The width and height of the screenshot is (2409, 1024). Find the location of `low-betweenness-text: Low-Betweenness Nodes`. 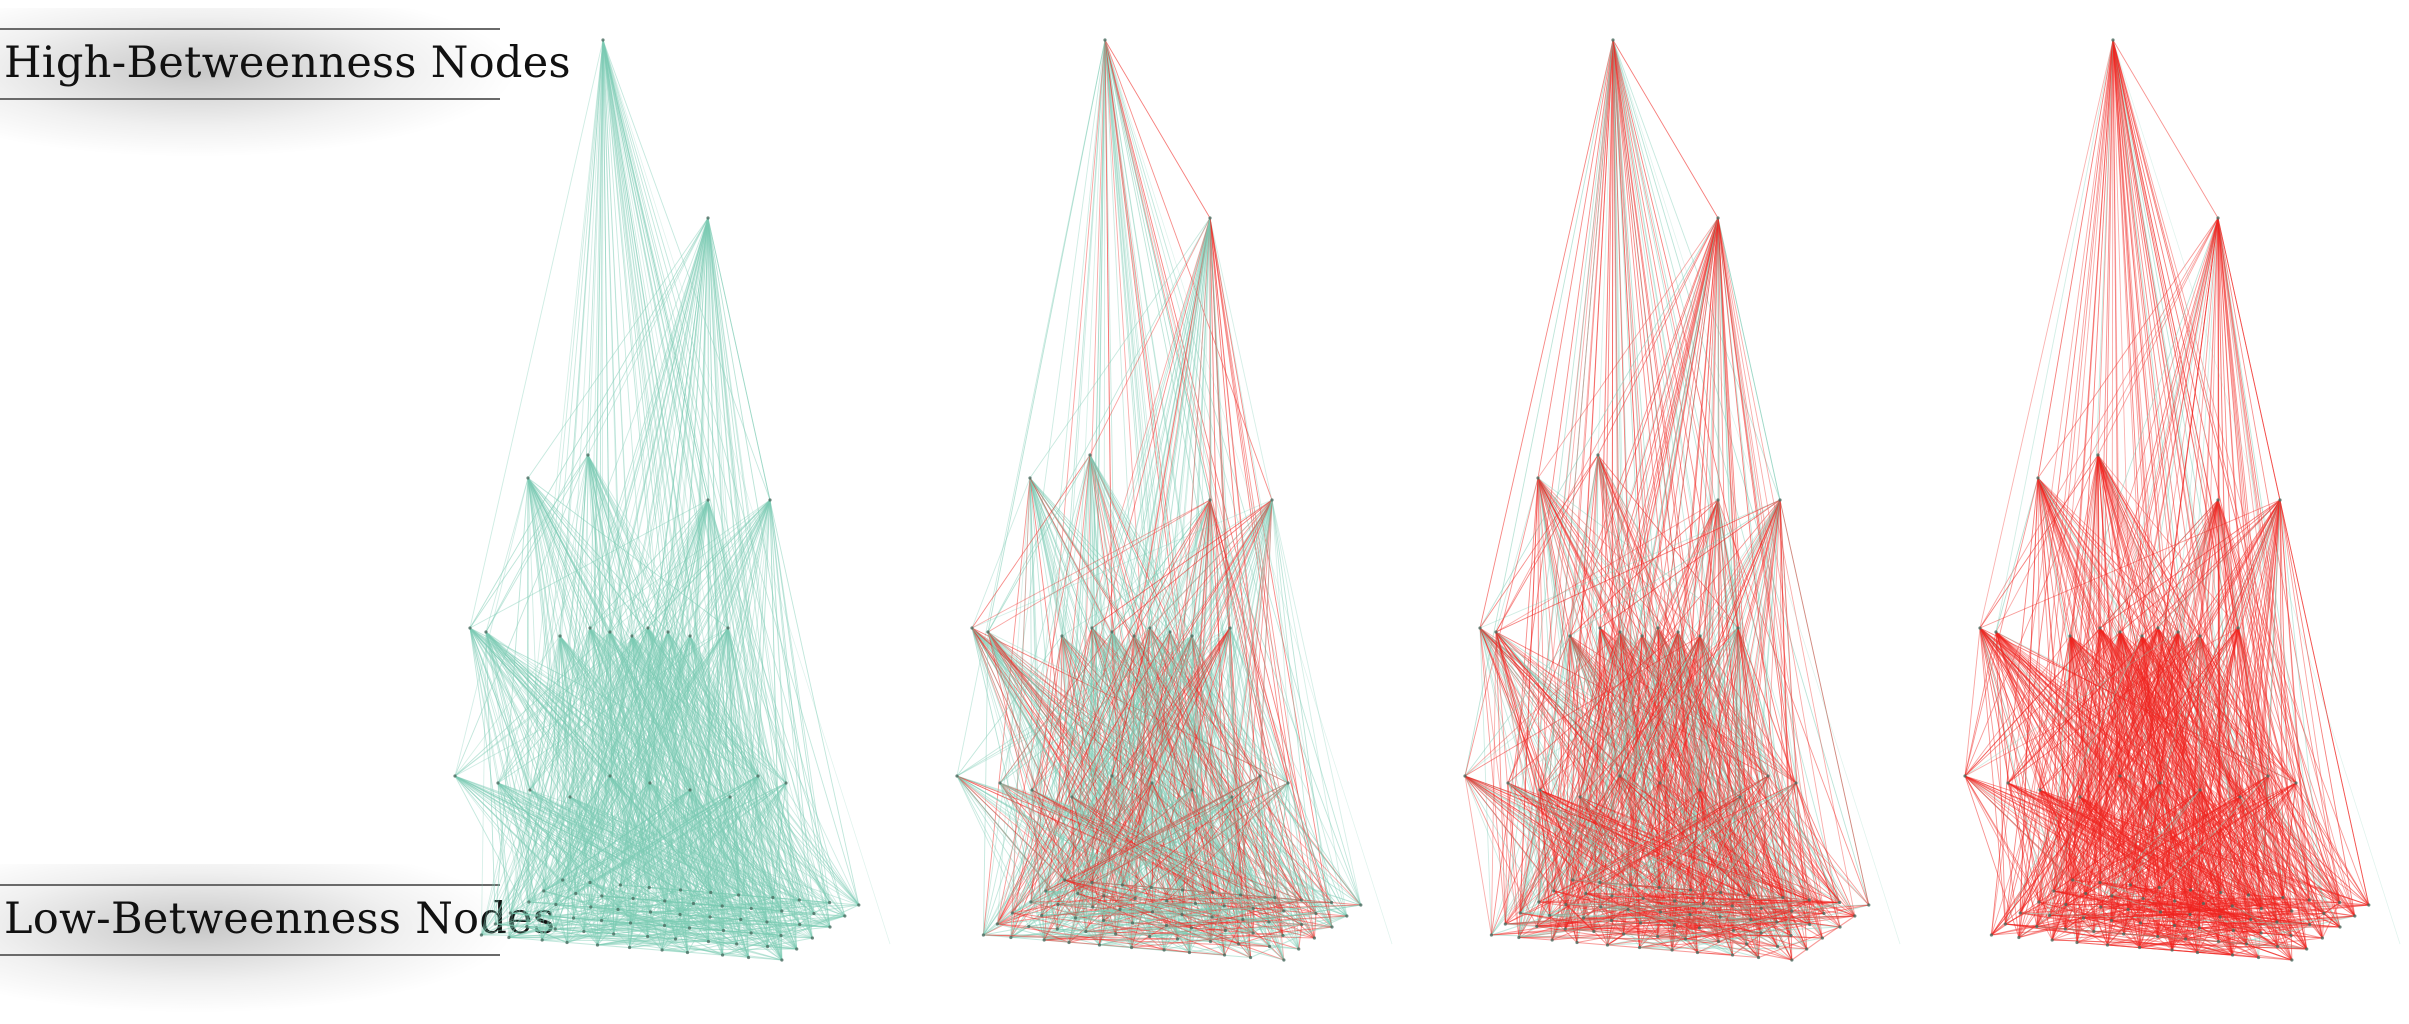

low-betweenness-text: Low-Betweenness Nodes is located at coordinates (280, 919).